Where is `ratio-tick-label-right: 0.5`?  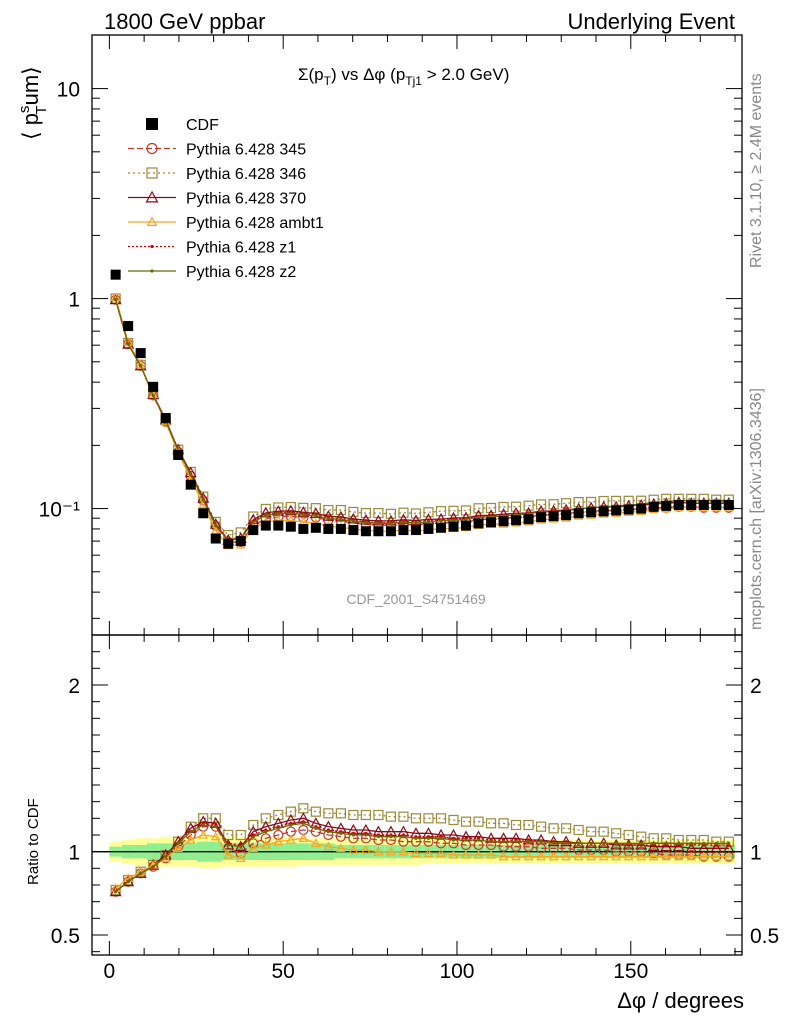 ratio-tick-label-right: 0.5 is located at coordinates (764, 936).